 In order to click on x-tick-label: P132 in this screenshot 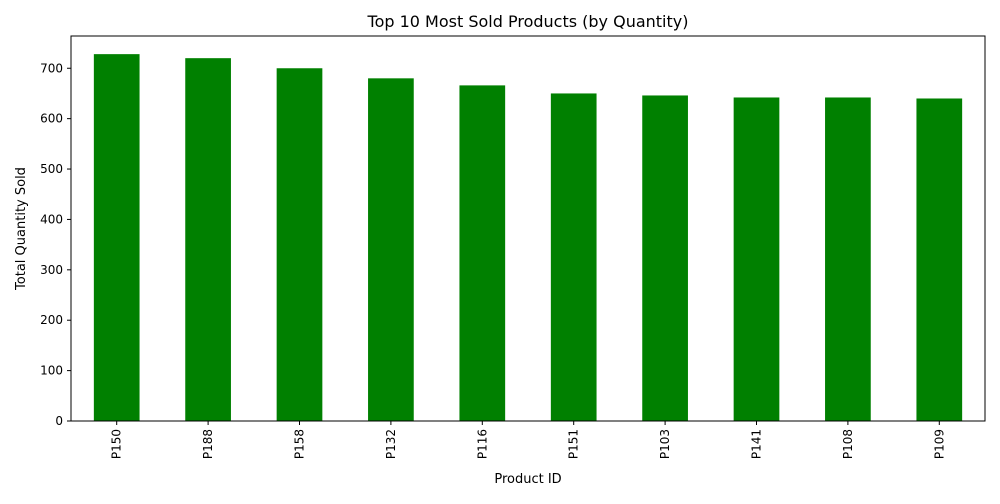, I will do `click(391, 444)`.